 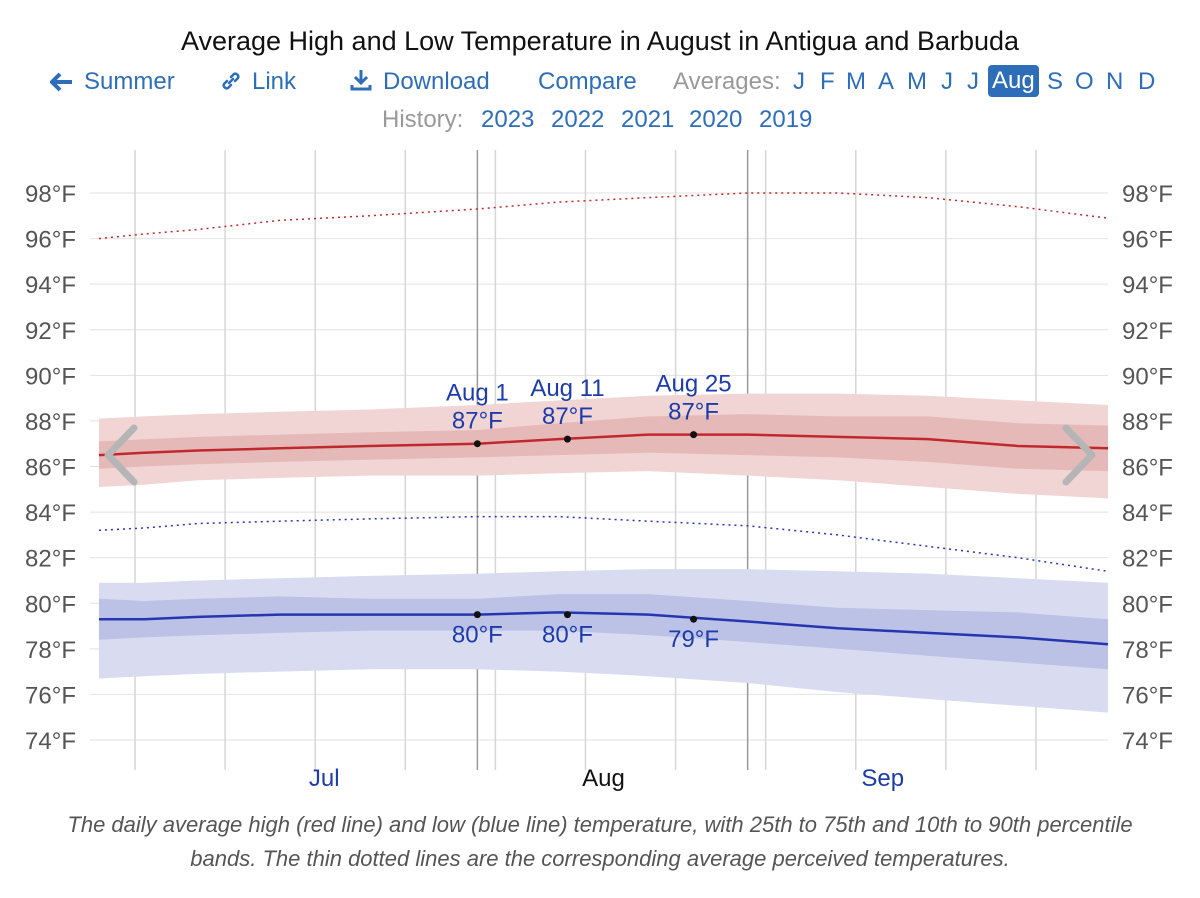 What do you see at coordinates (694, 384) in the screenshot?
I see `annotation-date-label: Aug 25` at bounding box center [694, 384].